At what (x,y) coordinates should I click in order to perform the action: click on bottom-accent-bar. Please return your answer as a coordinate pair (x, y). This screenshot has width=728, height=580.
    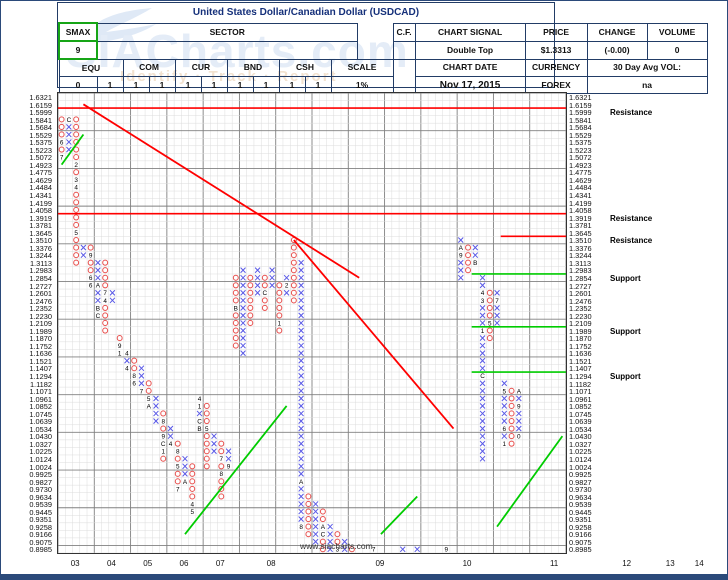
    Looking at the image, I should click on (364, 577).